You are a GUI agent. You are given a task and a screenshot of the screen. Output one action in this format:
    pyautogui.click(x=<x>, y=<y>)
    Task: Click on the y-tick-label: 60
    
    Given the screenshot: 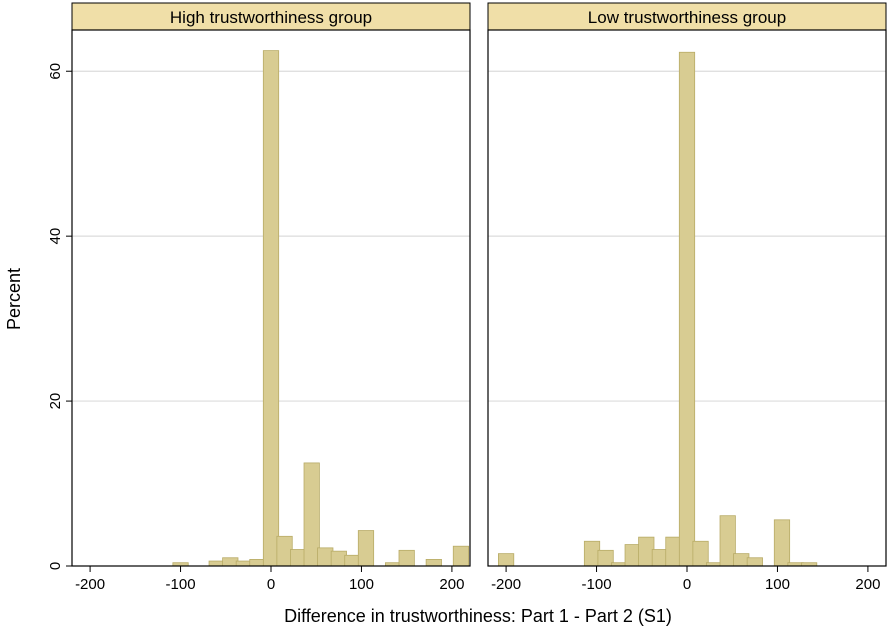 What is the action you would take?
    pyautogui.click(x=55, y=71)
    